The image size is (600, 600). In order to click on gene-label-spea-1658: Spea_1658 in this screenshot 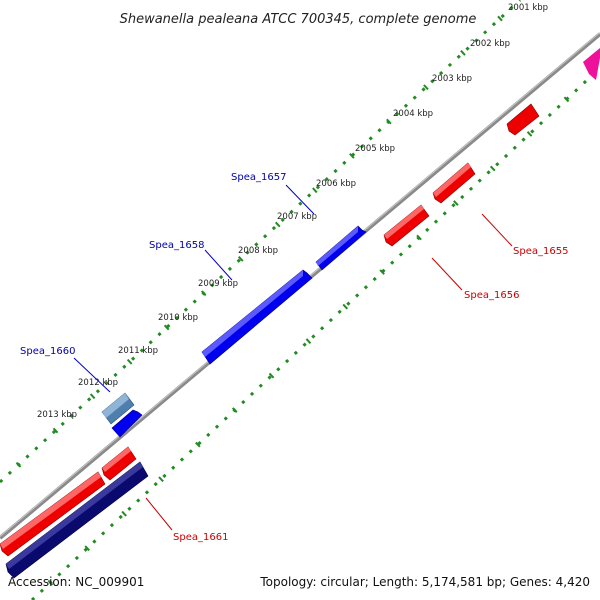, I will do `click(176, 245)`.